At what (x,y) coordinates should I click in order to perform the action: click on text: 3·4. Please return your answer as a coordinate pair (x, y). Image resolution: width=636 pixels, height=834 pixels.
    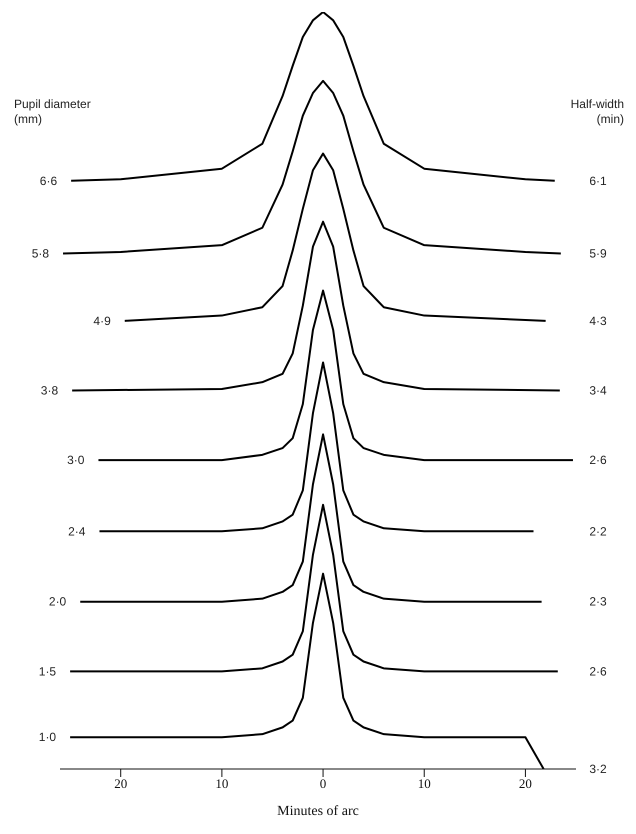
    Looking at the image, I should click on (598, 391).